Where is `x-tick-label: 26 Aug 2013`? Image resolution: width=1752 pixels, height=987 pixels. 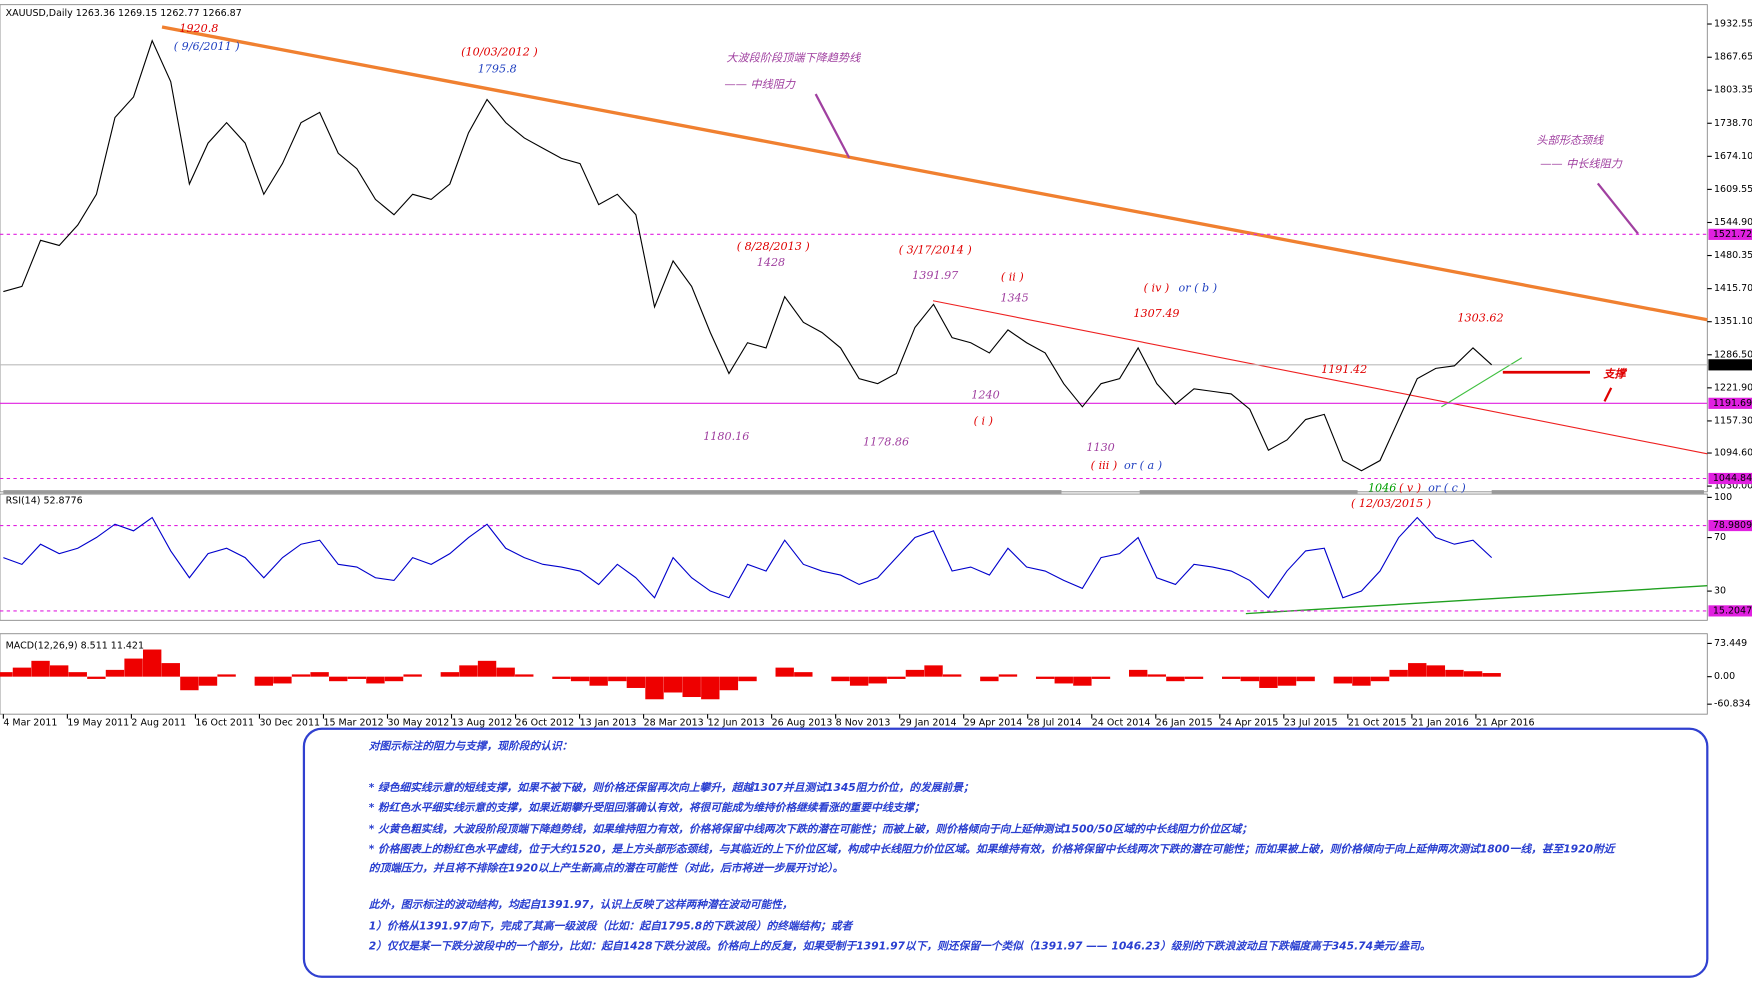 x-tick-label: 26 Aug 2013 is located at coordinates (802, 723).